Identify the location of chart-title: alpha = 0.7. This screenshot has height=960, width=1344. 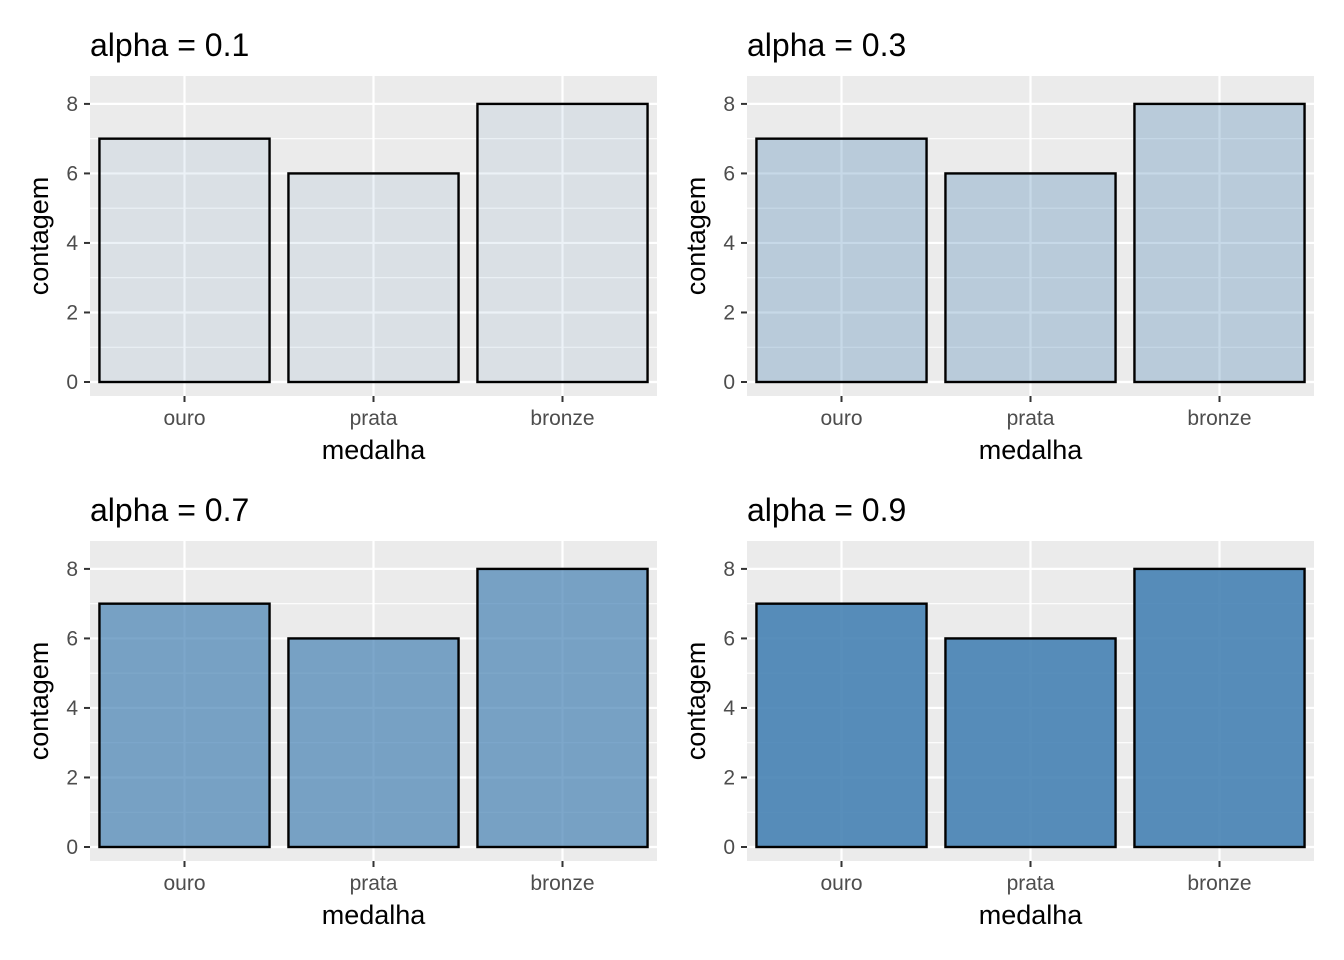
(169, 510).